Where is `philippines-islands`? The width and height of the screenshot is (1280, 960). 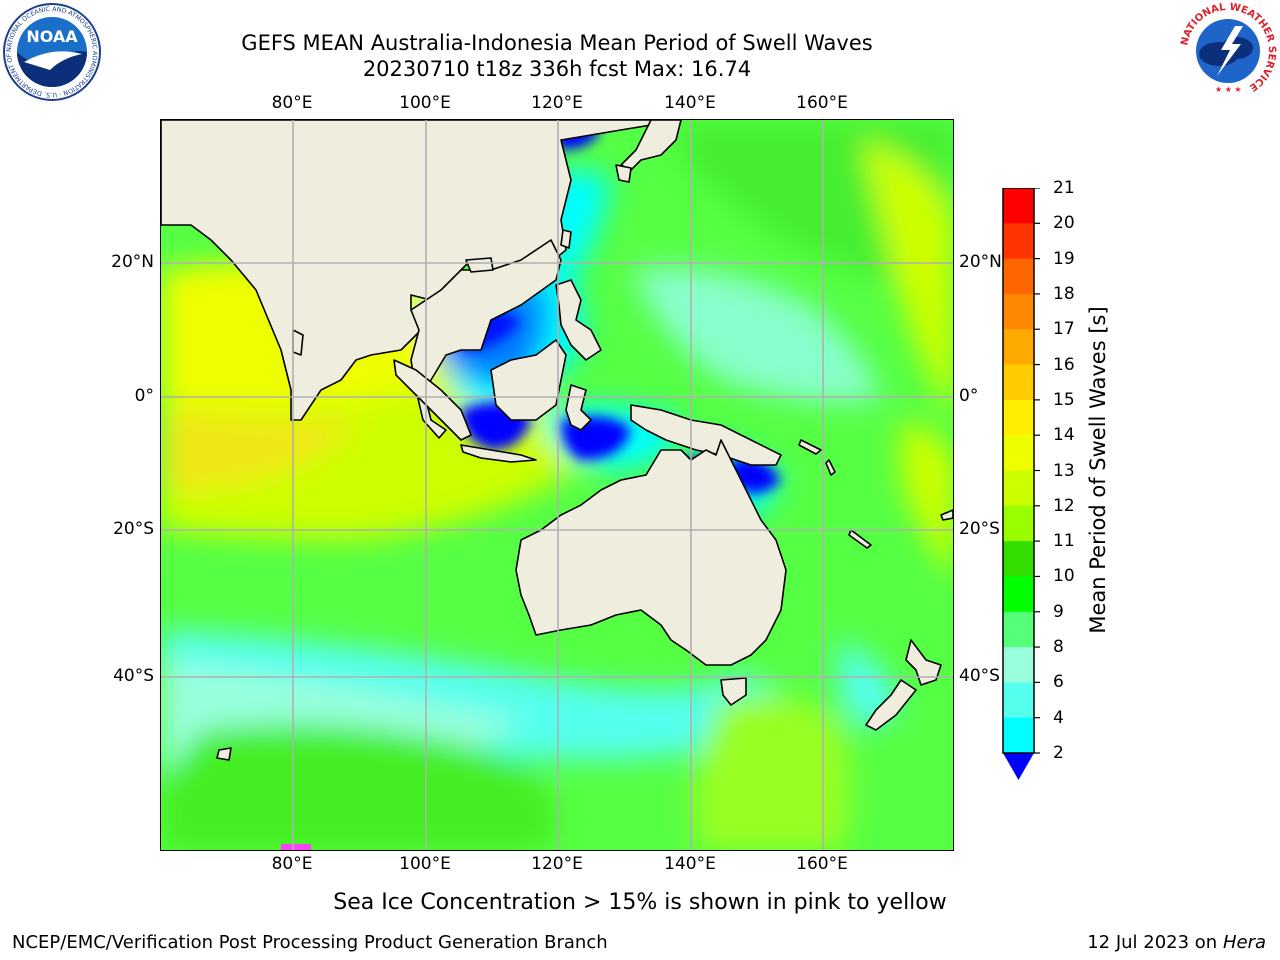
philippines-islands is located at coordinates (578, 320).